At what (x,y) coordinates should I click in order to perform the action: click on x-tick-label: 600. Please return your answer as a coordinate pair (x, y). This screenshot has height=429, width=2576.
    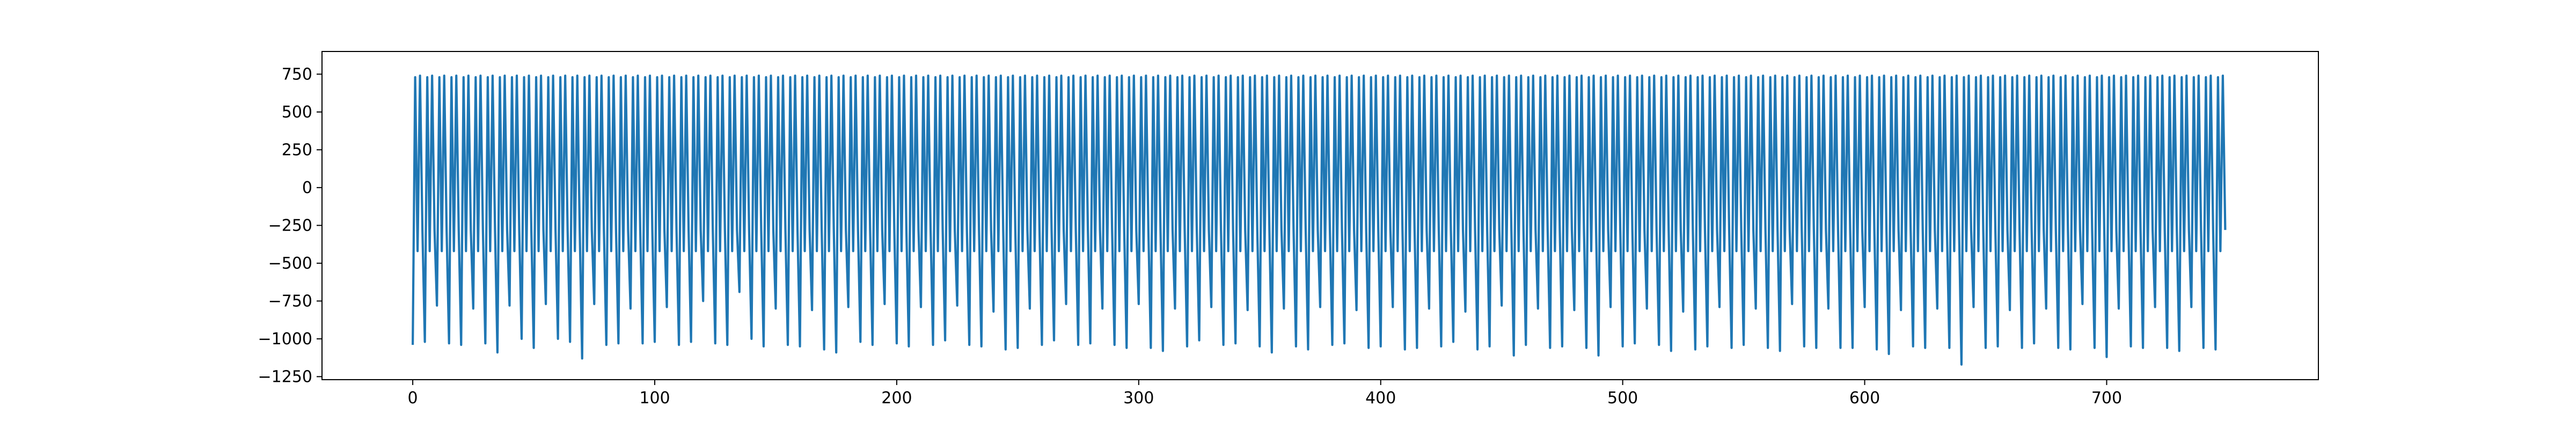
    Looking at the image, I should click on (1864, 398).